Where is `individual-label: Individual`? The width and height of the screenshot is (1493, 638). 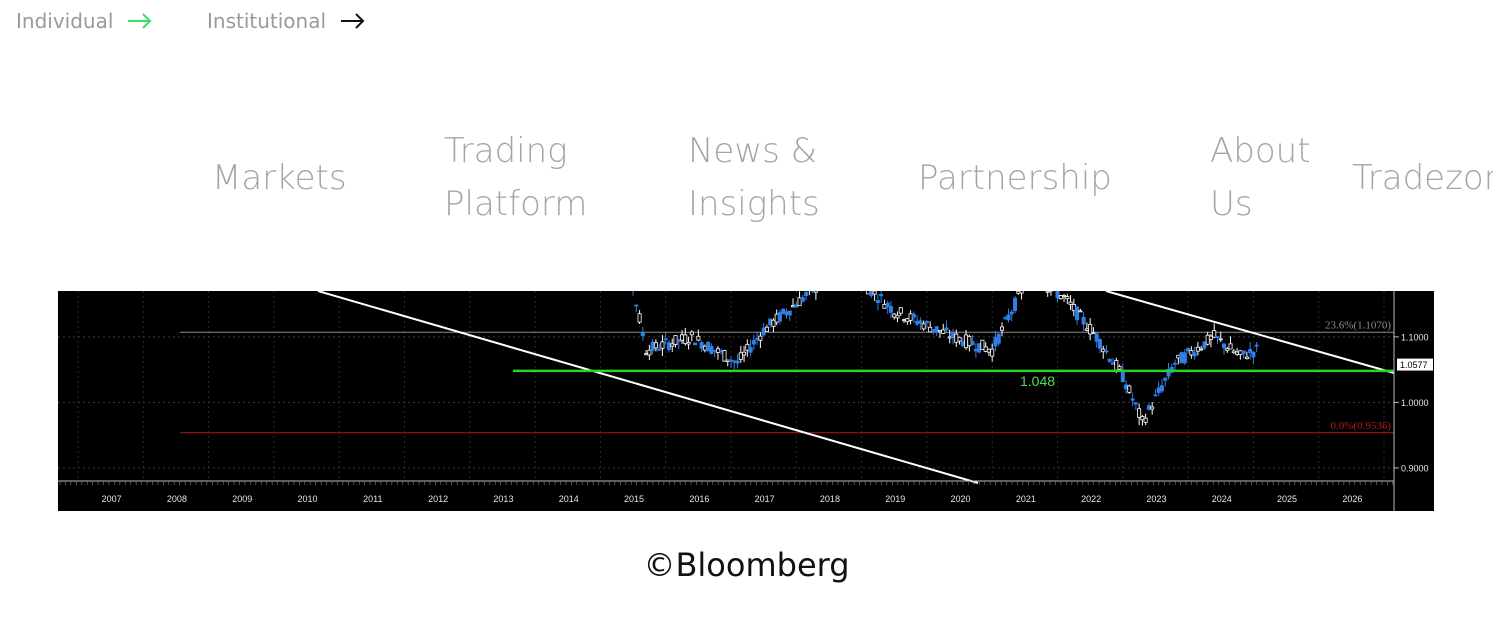 individual-label: Individual is located at coordinates (65, 21).